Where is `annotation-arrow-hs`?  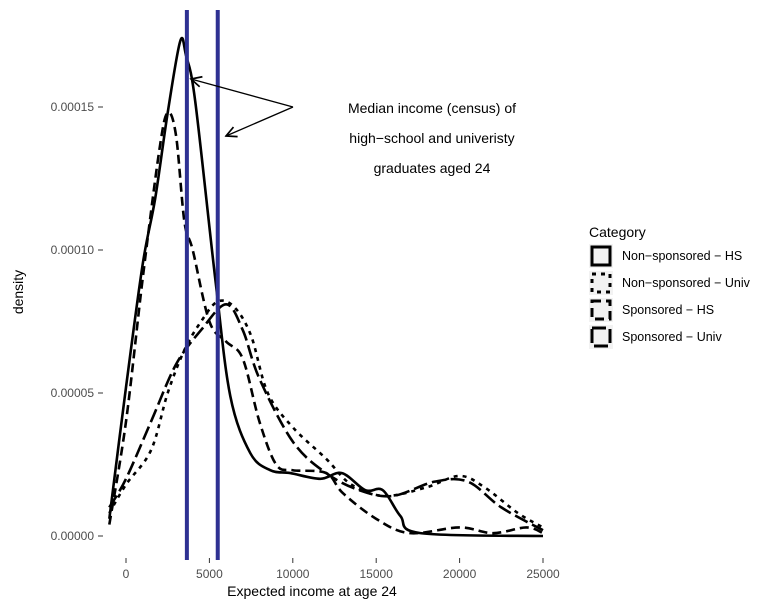 annotation-arrow-hs is located at coordinates (242, 93).